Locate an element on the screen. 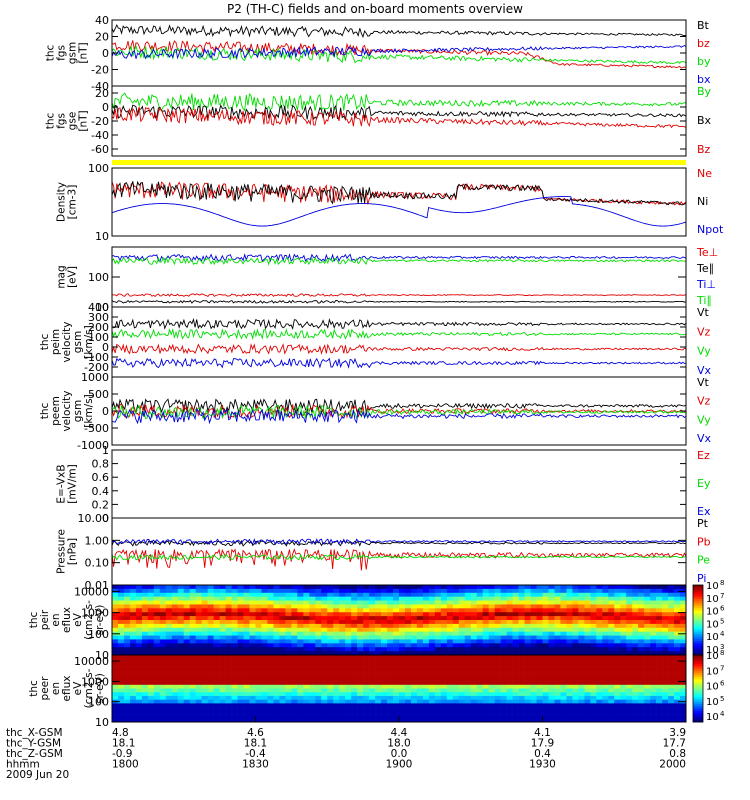 This screenshot has width=750, height=800. y-axis-label: Pressure is located at coordinates (62, 551).